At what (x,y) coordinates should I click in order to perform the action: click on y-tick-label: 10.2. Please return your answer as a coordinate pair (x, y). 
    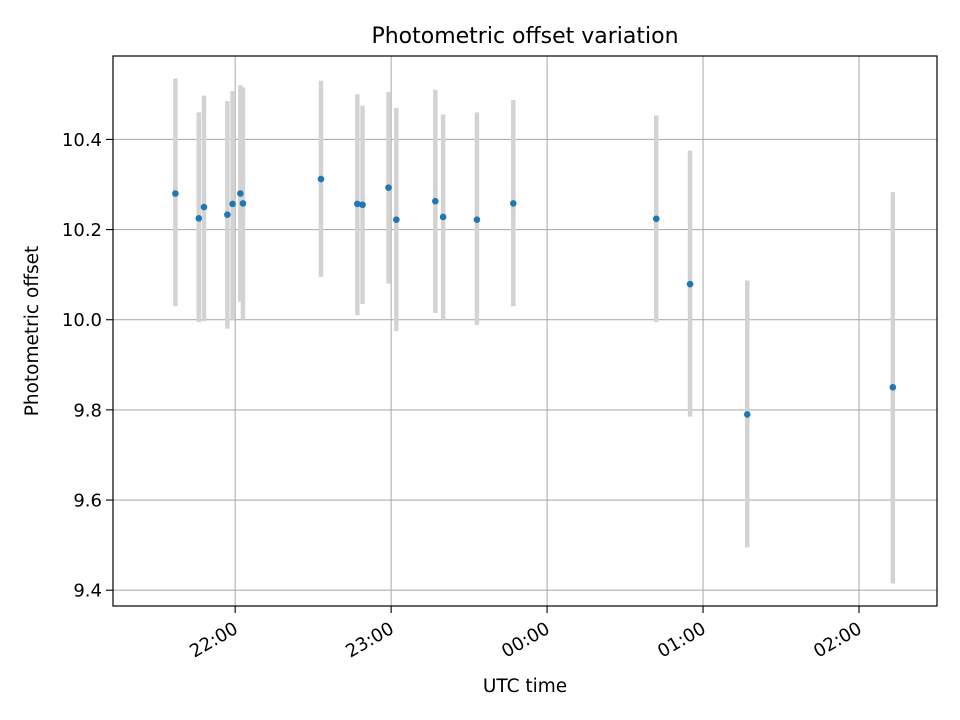
    Looking at the image, I should click on (82, 230).